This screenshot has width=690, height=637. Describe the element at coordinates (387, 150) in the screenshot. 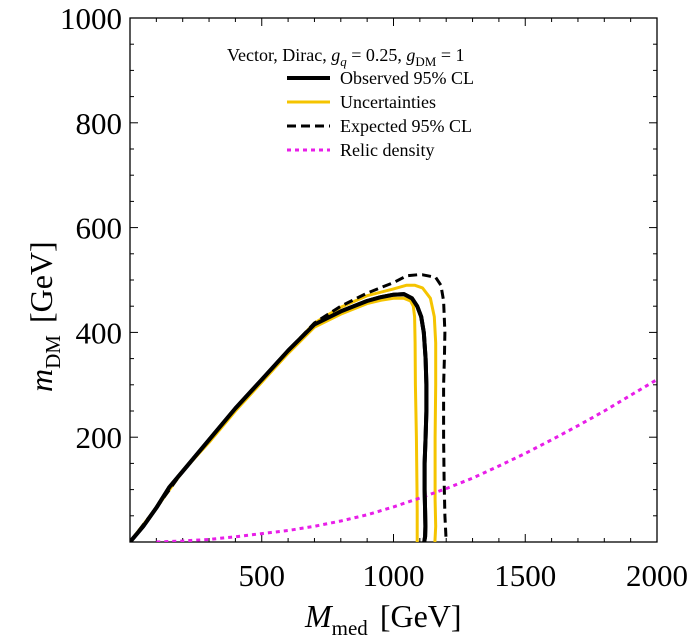

I see `legend-label: Relic density` at that location.